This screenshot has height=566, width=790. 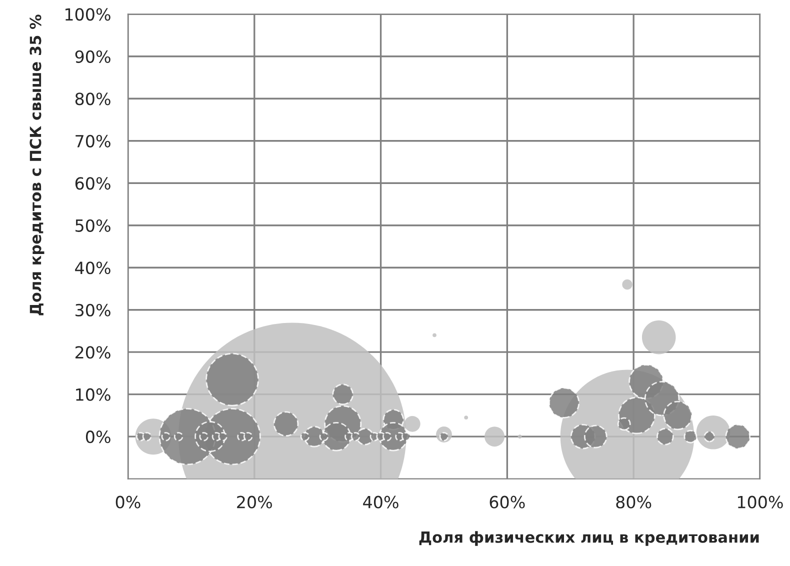 What do you see at coordinates (98, 437) in the screenshot?
I see `y-tick-label: 0%` at bounding box center [98, 437].